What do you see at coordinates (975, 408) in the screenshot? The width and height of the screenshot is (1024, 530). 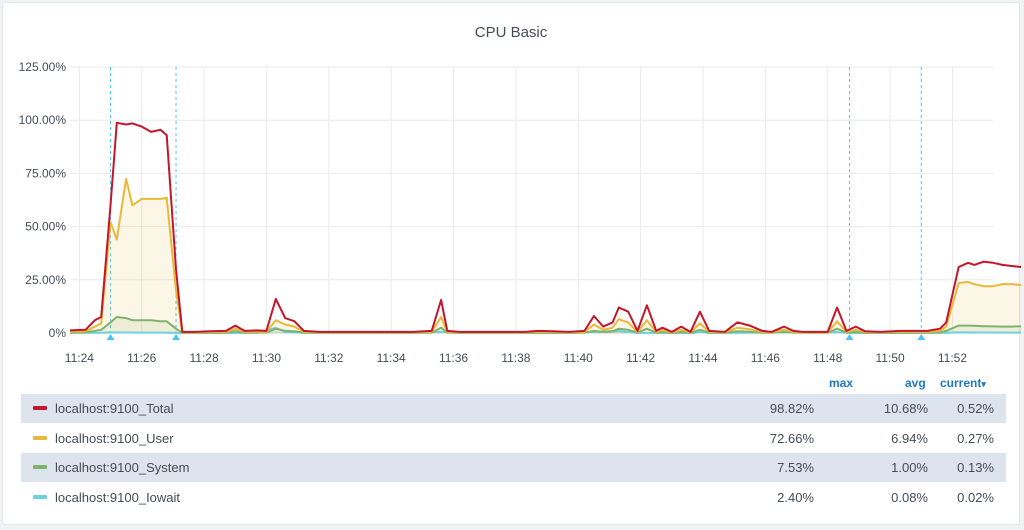 I see `series-current: 0.52%` at bounding box center [975, 408].